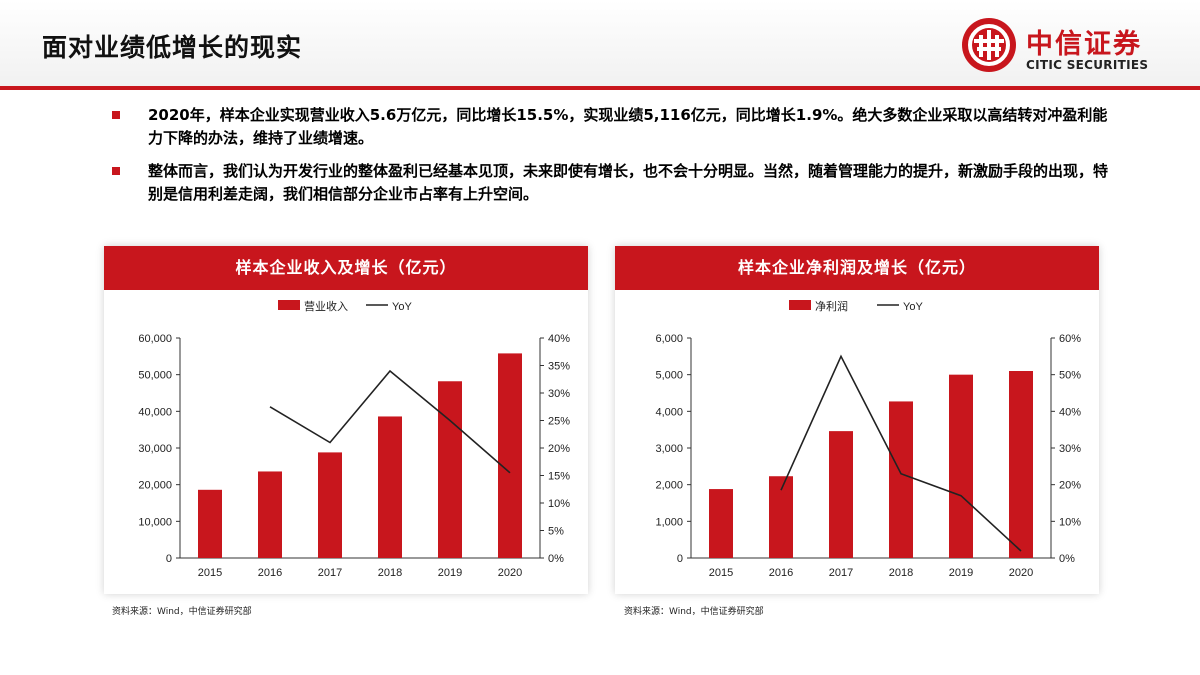 Image resolution: width=1200 pixels, height=675 pixels. I want to click on profit-chart-source: 资料来源：Wind，中信证券研究部, so click(694, 612).